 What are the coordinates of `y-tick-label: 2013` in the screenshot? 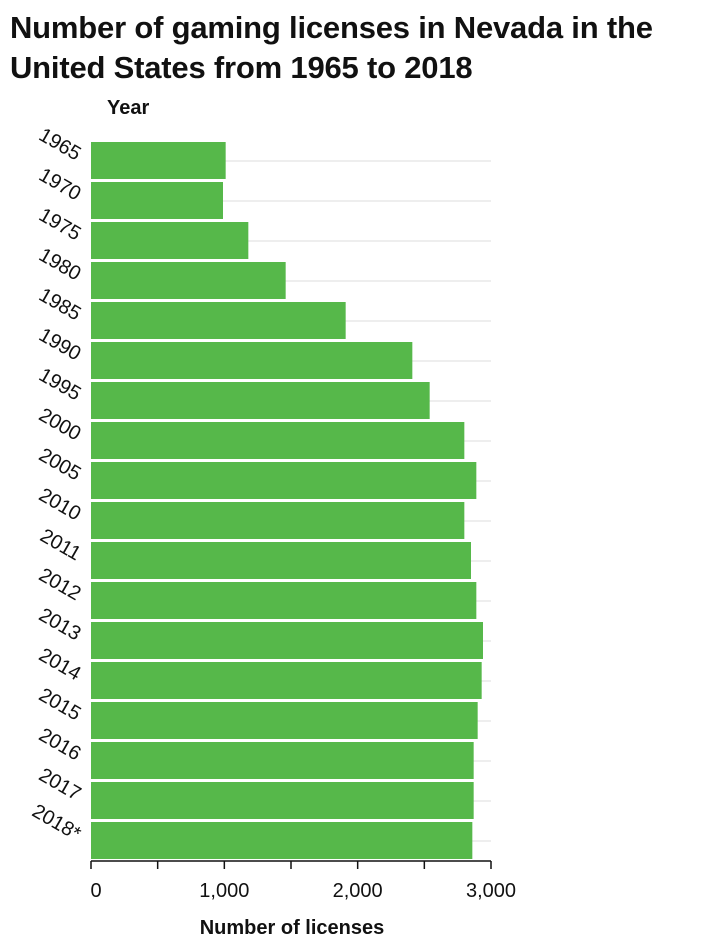 It's located at (60, 624).